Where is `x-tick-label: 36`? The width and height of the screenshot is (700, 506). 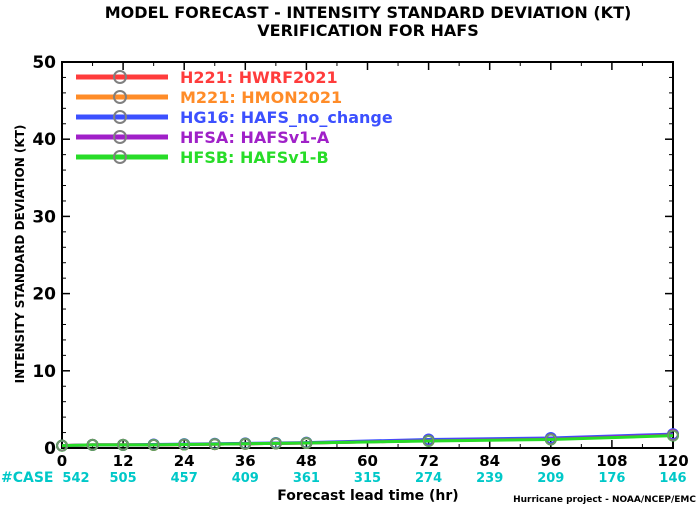 x-tick-label: 36 is located at coordinates (245, 461).